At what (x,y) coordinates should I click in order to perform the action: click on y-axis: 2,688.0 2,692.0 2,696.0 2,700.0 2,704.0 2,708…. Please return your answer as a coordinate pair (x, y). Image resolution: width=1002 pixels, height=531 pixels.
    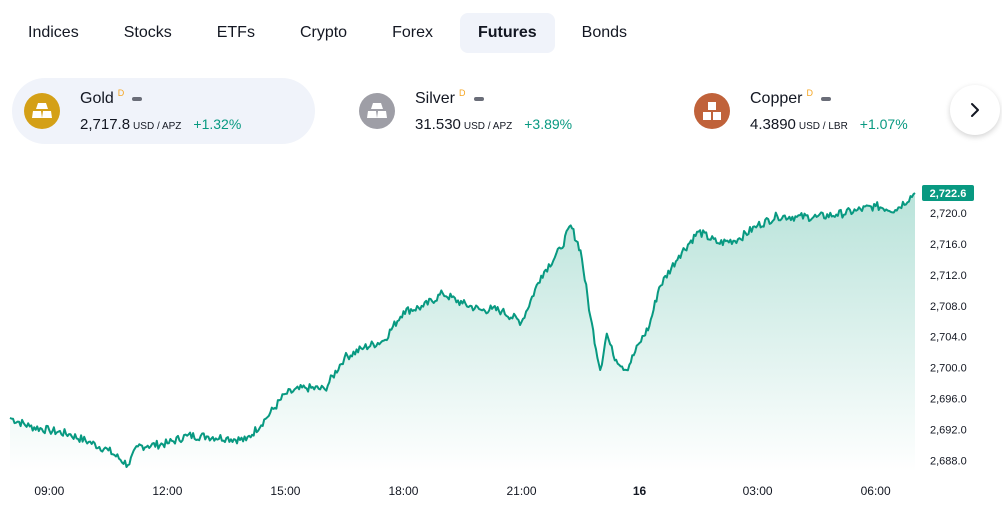
    Looking at the image, I should click on (948, 337).